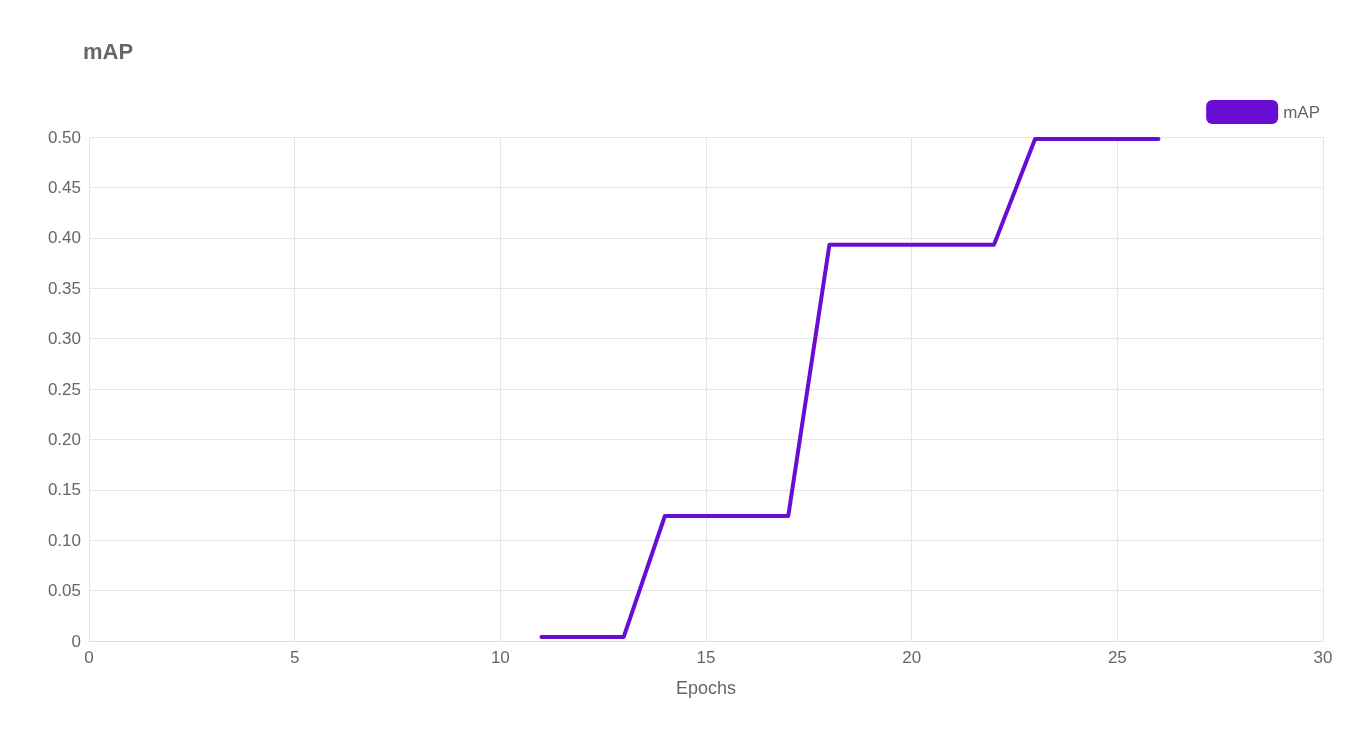 The image size is (1370, 734). Describe the element at coordinates (64, 137) in the screenshot. I see `y-tick-label: 0.50` at that location.